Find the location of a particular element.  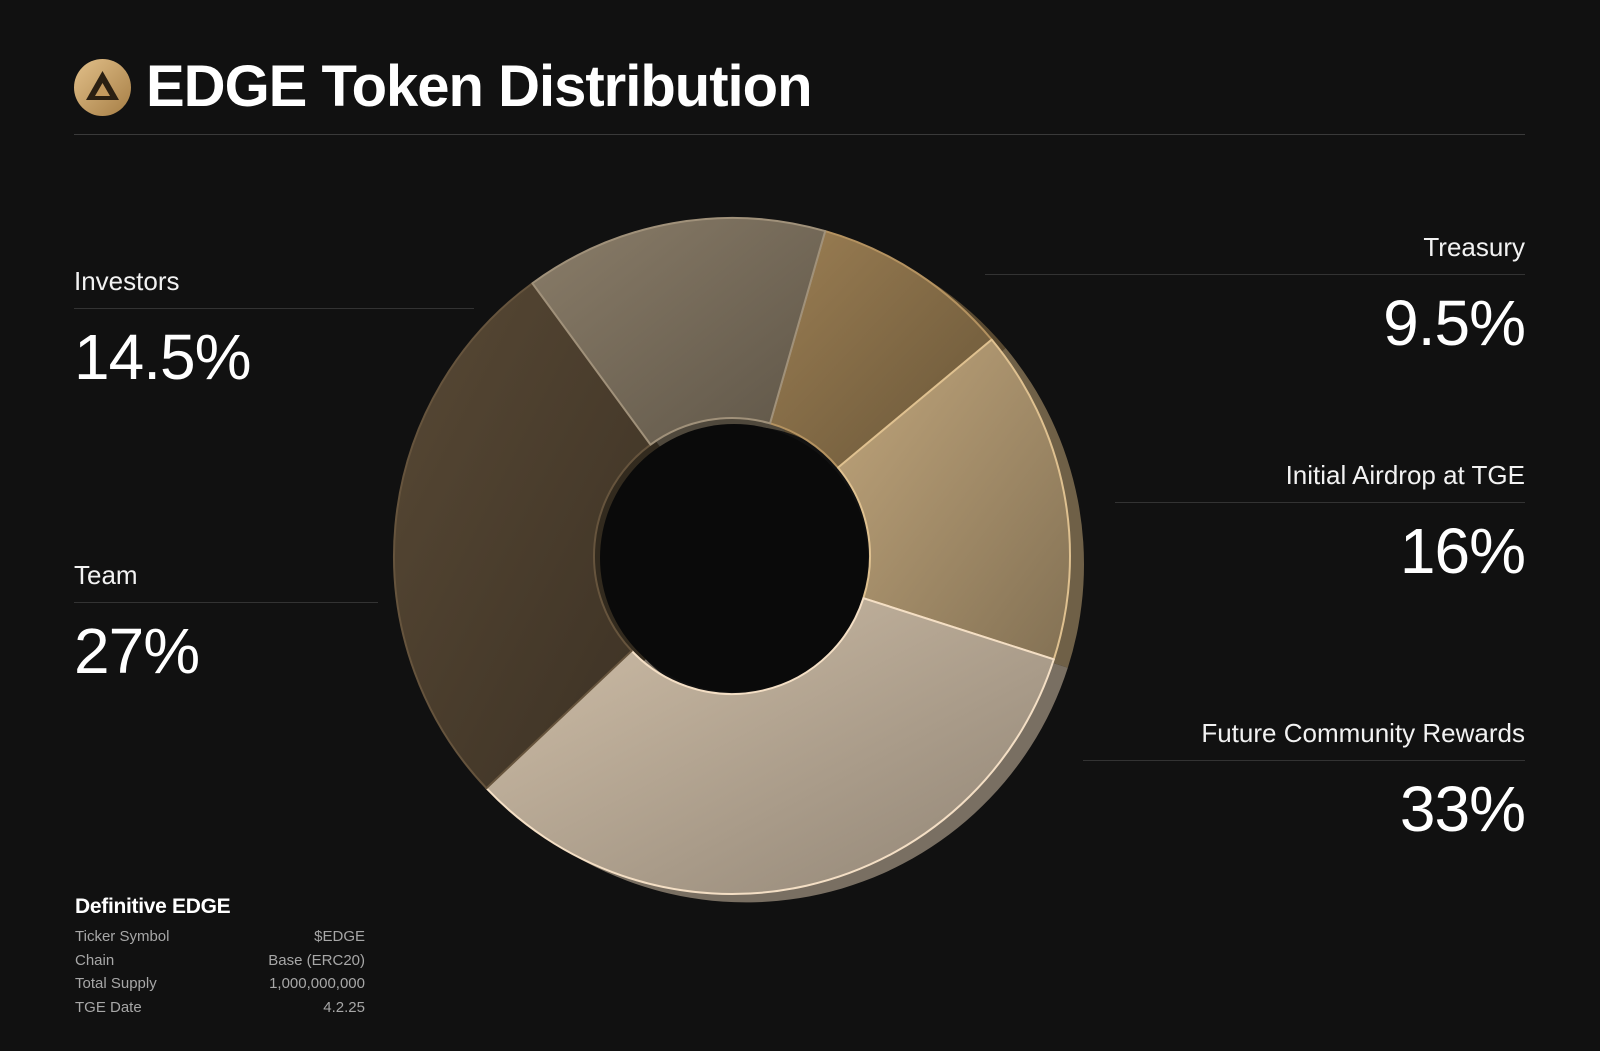

donut-slice-initial-airdrop-at-tge is located at coordinates (954, 499).